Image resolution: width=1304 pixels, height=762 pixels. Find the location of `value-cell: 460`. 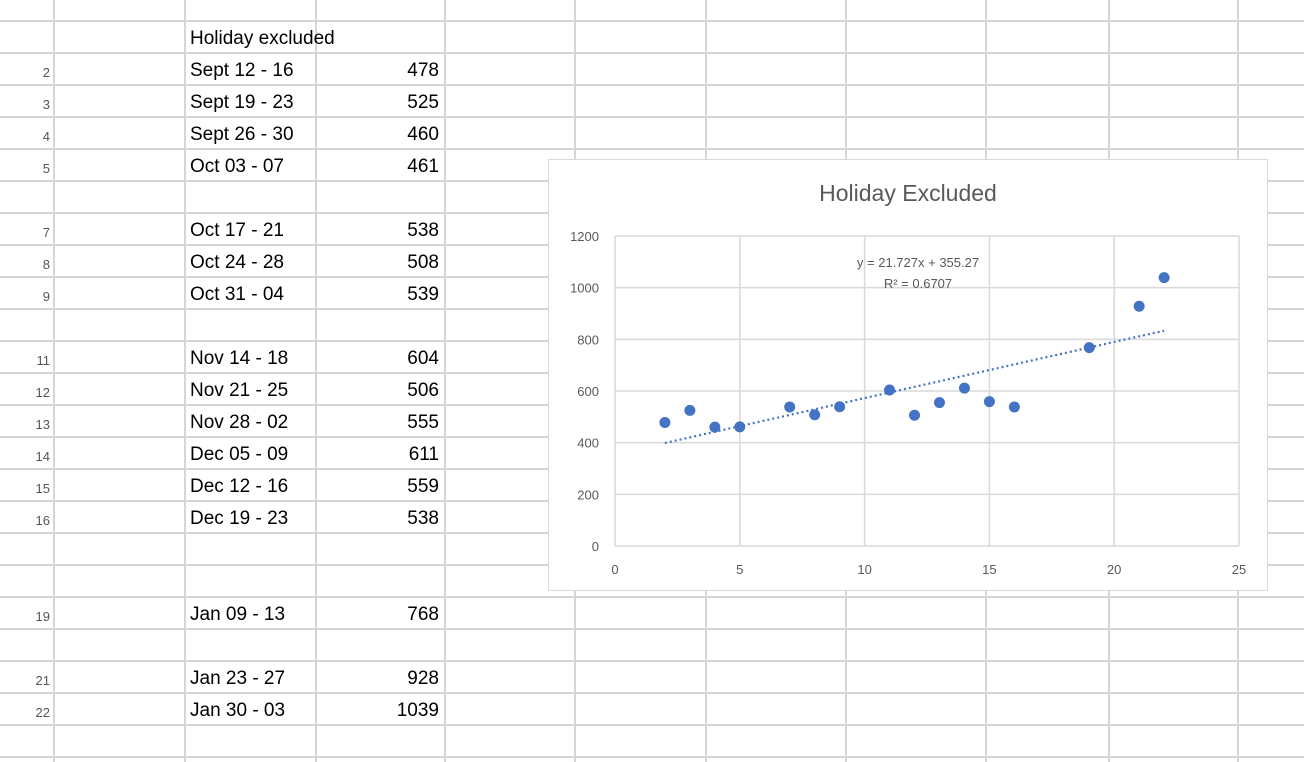

value-cell: 460 is located at coordinates (423, 134).